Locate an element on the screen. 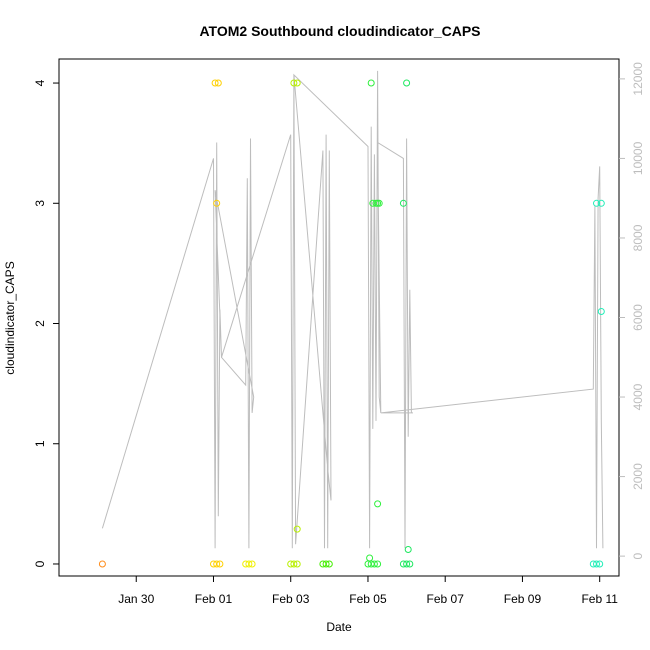 This screenshot has width=650, height=650. y-tick-label: 0 is located at coordinates (40, 563).